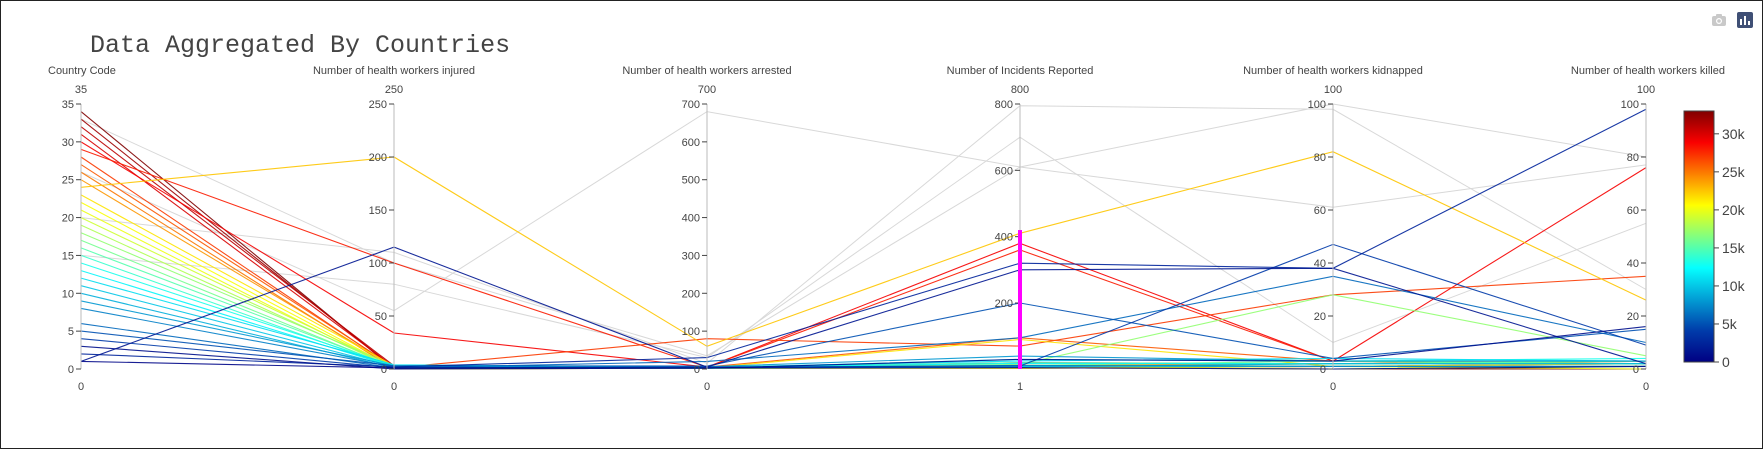  Describe the element at coordinates (691, 181) in the screenshot. I see `axis-tick-label: 500` at that location.